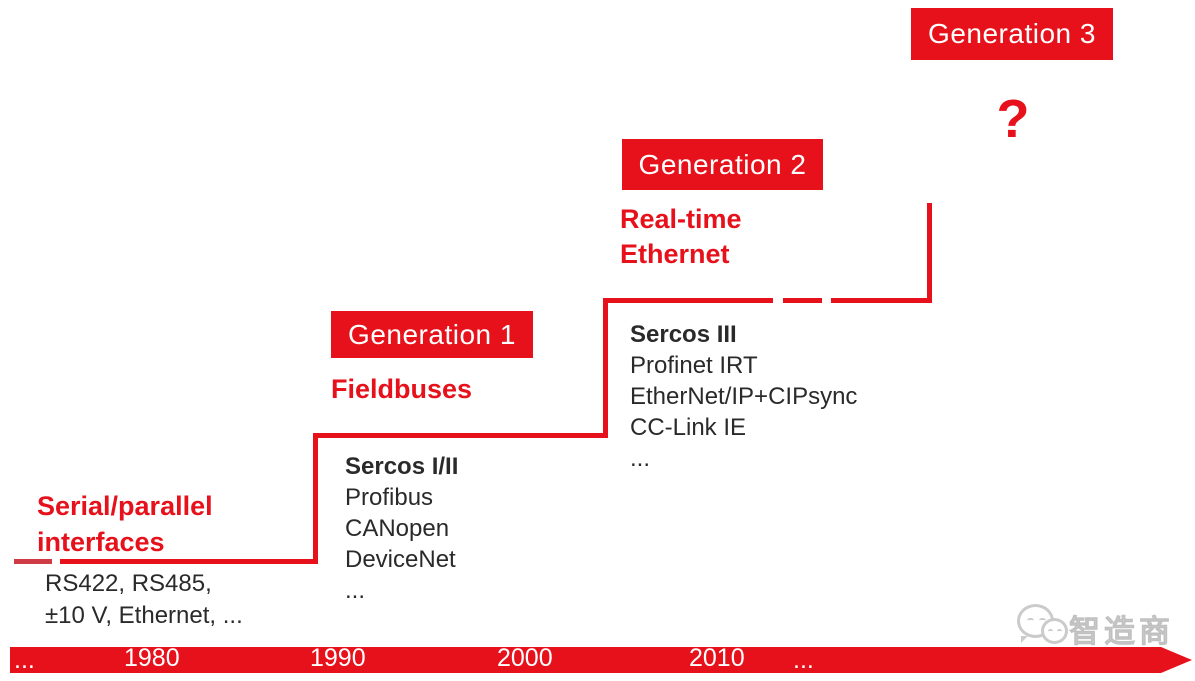 This screenshot has height=681, width=1195. I want to click on step-line-h3, so click(688, 300).